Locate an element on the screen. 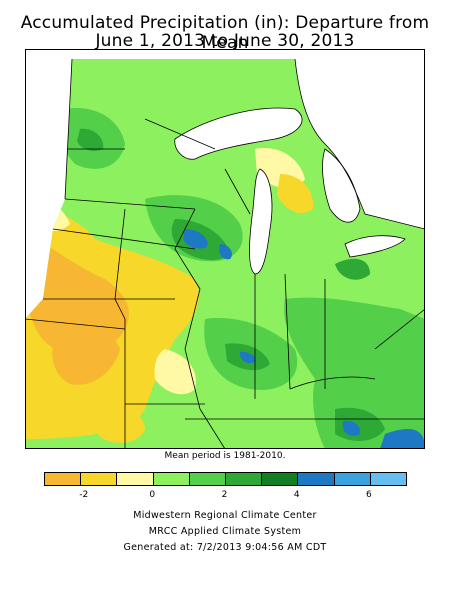 The image size is (450, 600). footer-generated-time: Generated at: 7/2/2013 9:04:56 AM CDT is located at coordinates (225, 547).